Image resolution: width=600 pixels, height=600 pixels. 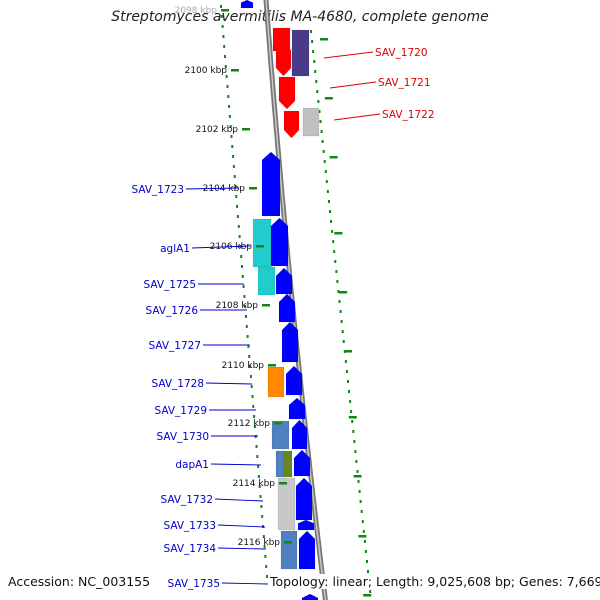 I want to click on gene-sav-1734-block, so click(x=289, y=550).